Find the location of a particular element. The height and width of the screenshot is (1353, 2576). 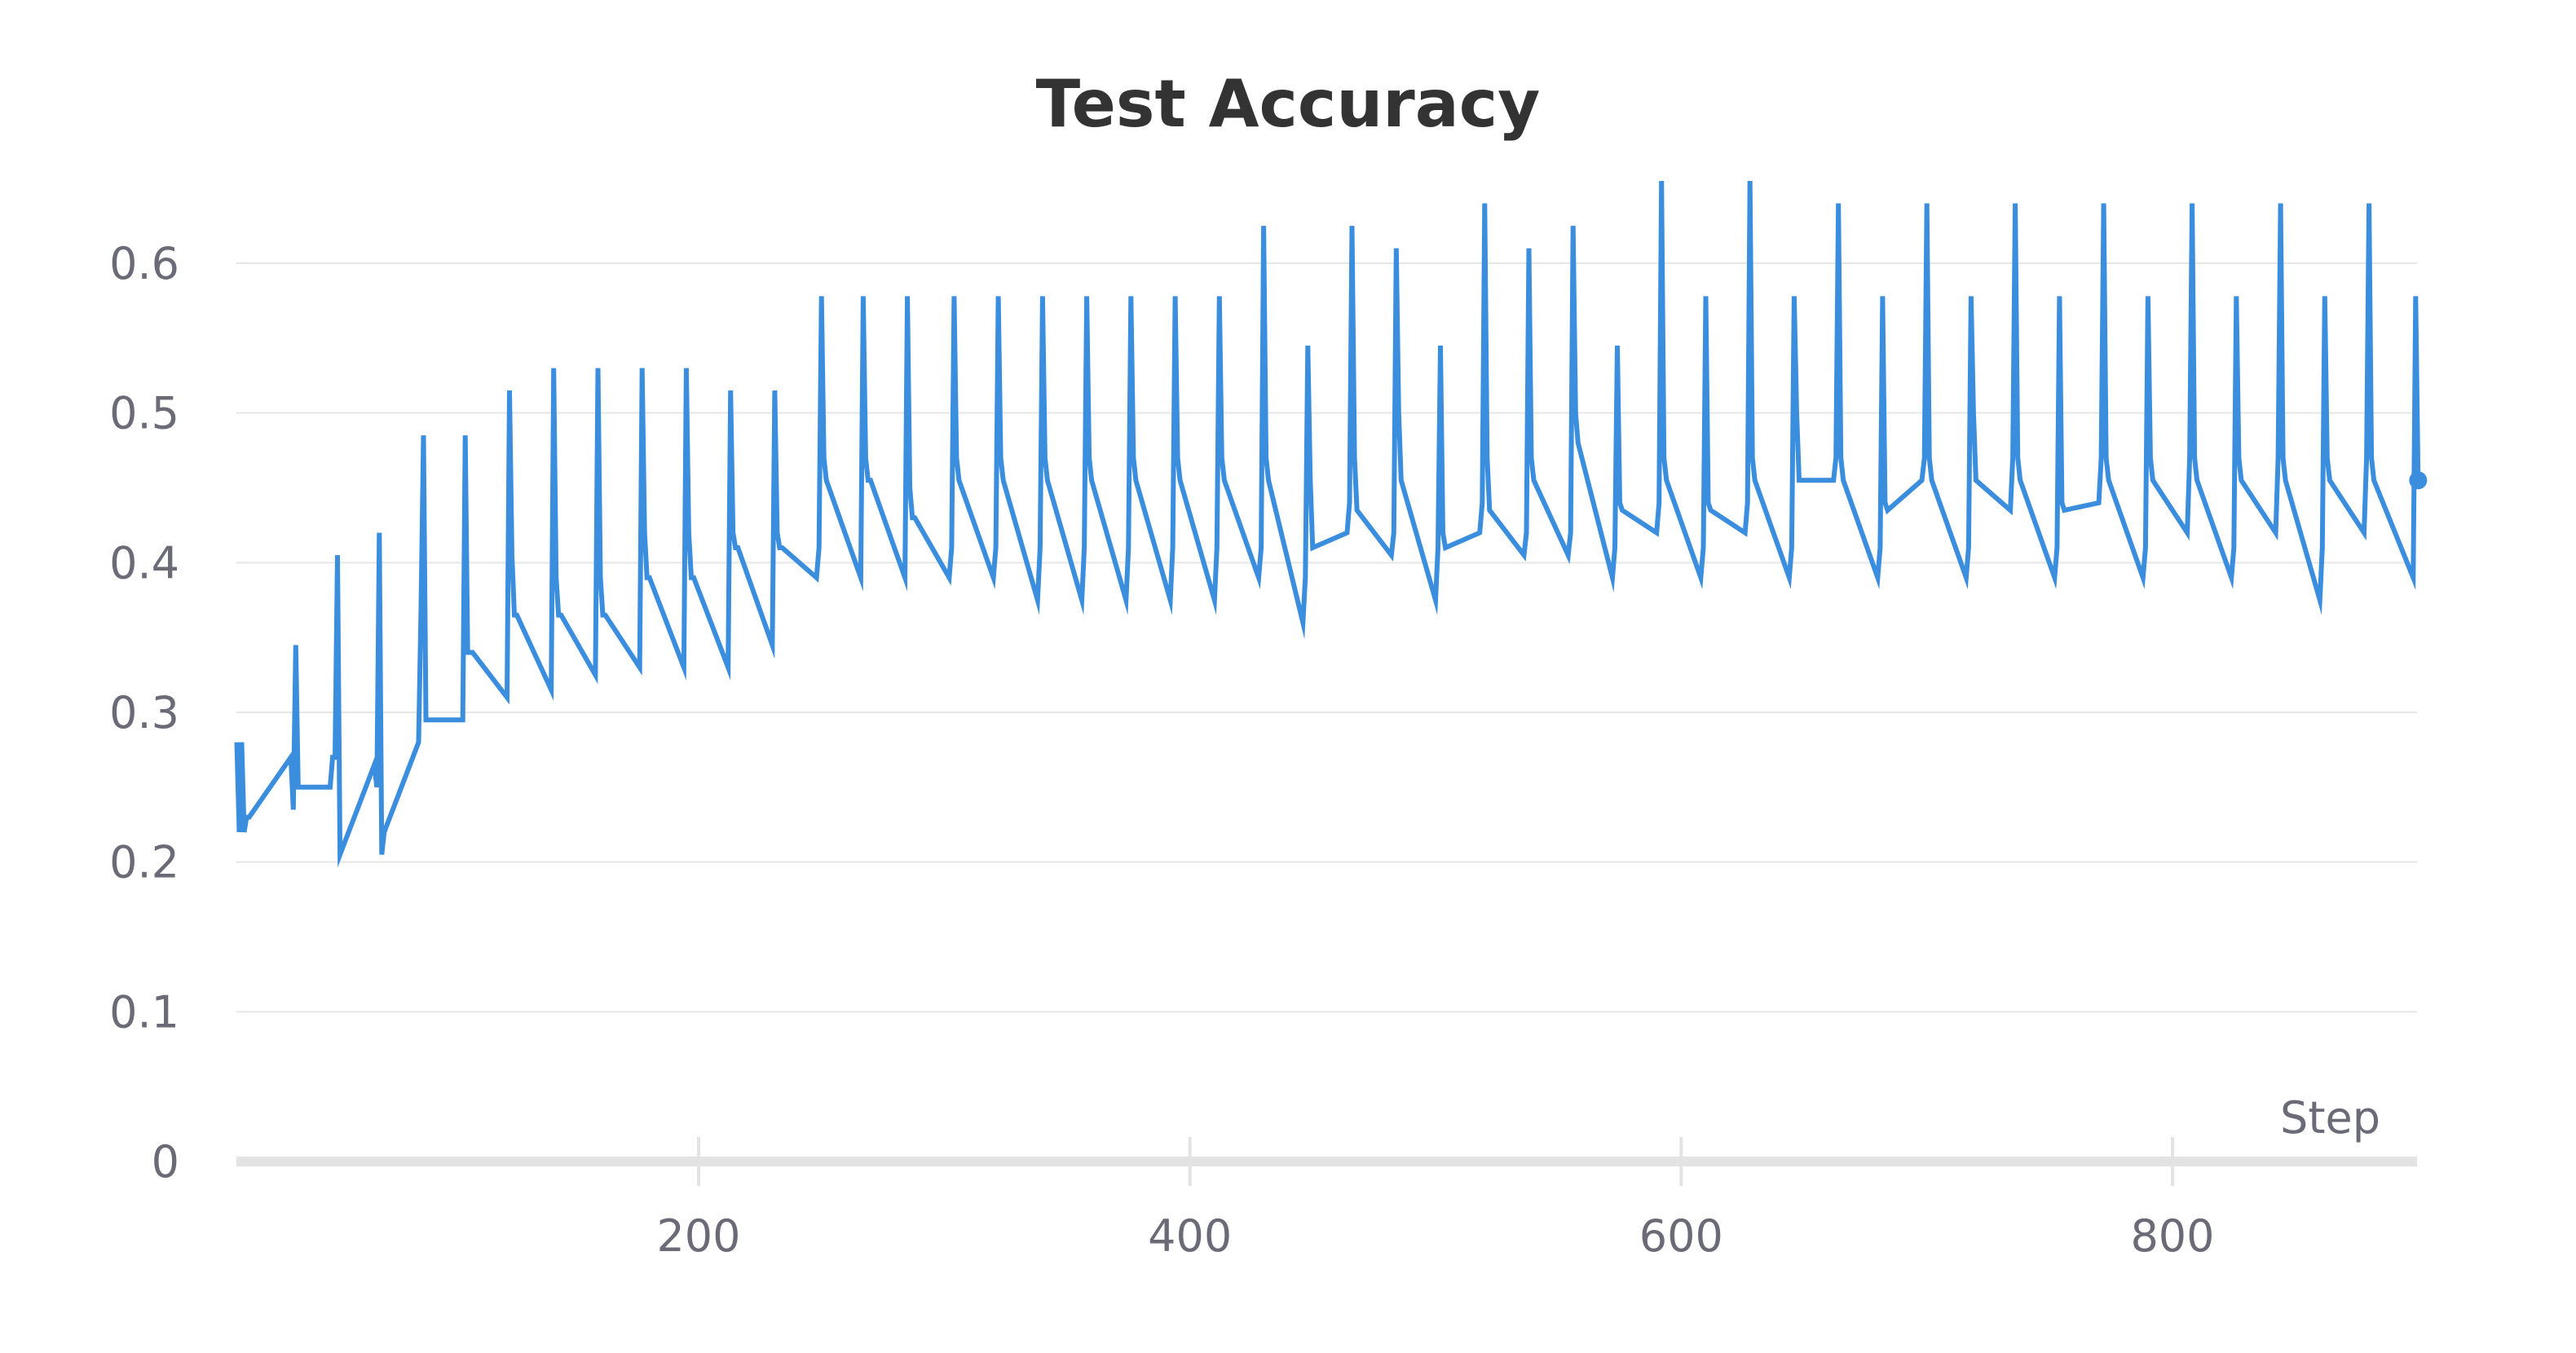

x-tick-label: 400 is located at coordinates (1190, 1236).